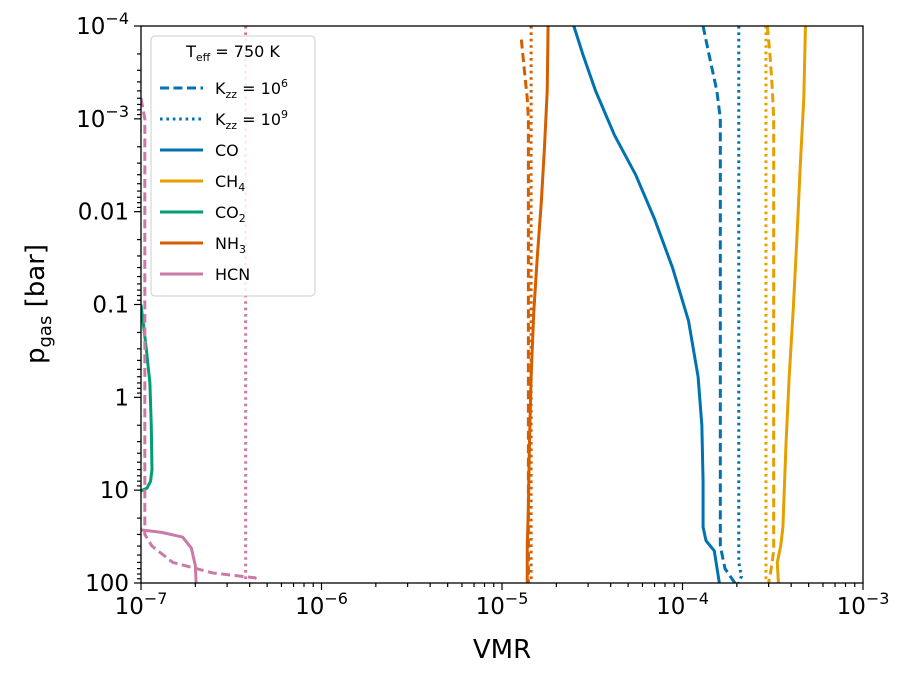  What do you see at coordinates (190, 51) in the screenshot?
I see `legend-title-pre: T` at bounding box center [190, 51].